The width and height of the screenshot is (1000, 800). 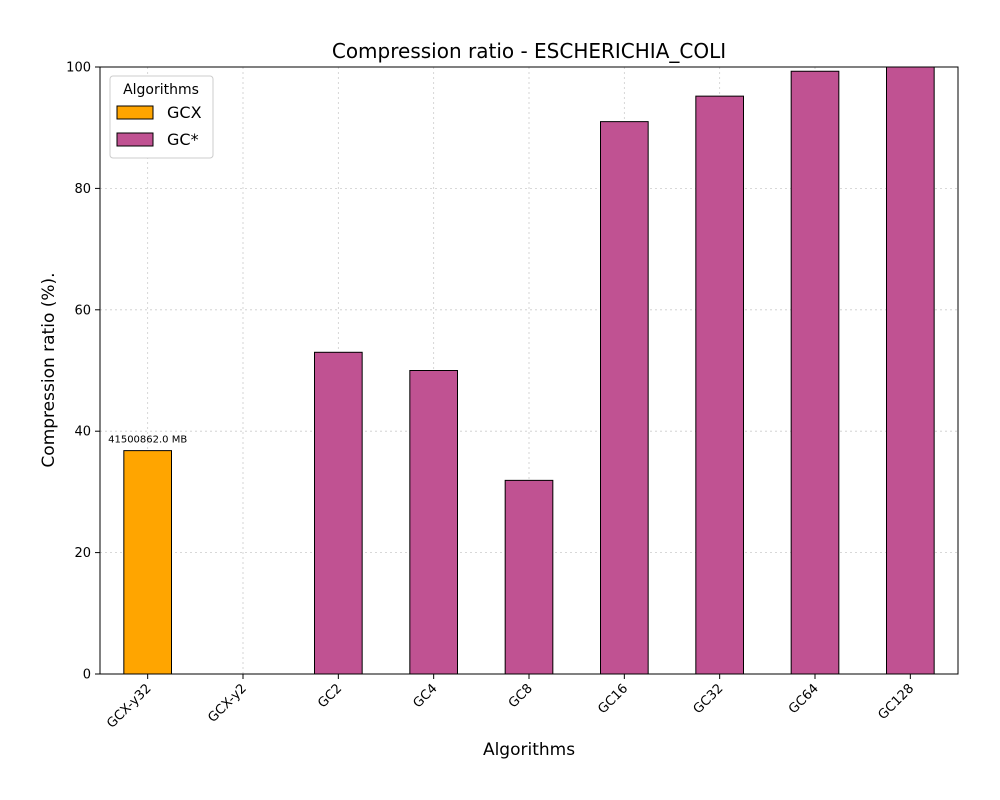 I want to click on chart-title: Compression ratio - ESCHERICHIA_COLI, so click(x=529, y=51).